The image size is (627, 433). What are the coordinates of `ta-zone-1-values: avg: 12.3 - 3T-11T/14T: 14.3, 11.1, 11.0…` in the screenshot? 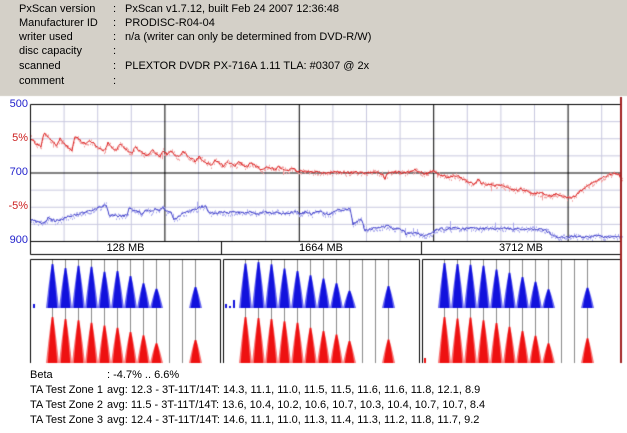 It's located at (294, 390).